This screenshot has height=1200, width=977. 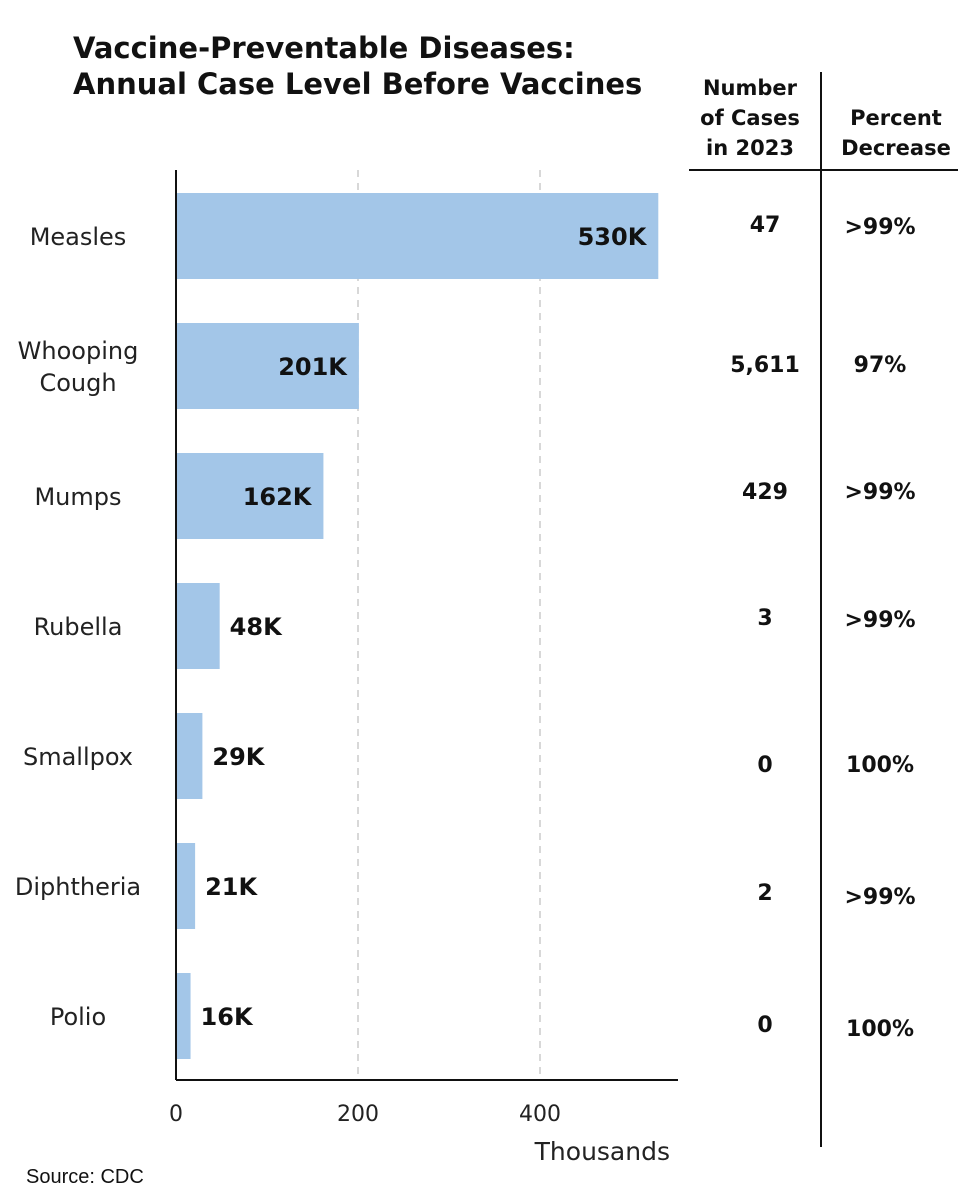 What do you see at coordinates (896, 133) in the screenshot?
I see `percent-column-header: Percent Decrease` at bounding box center [896, 133].